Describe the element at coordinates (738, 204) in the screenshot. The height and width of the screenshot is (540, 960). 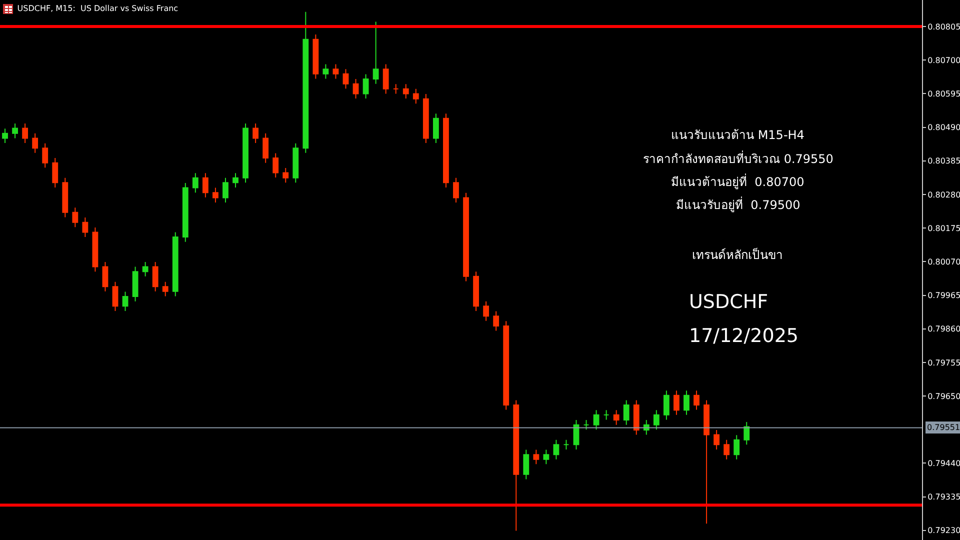
I see `annotation: มีแนวรับอยู่ที่ 0.79500` at that location.